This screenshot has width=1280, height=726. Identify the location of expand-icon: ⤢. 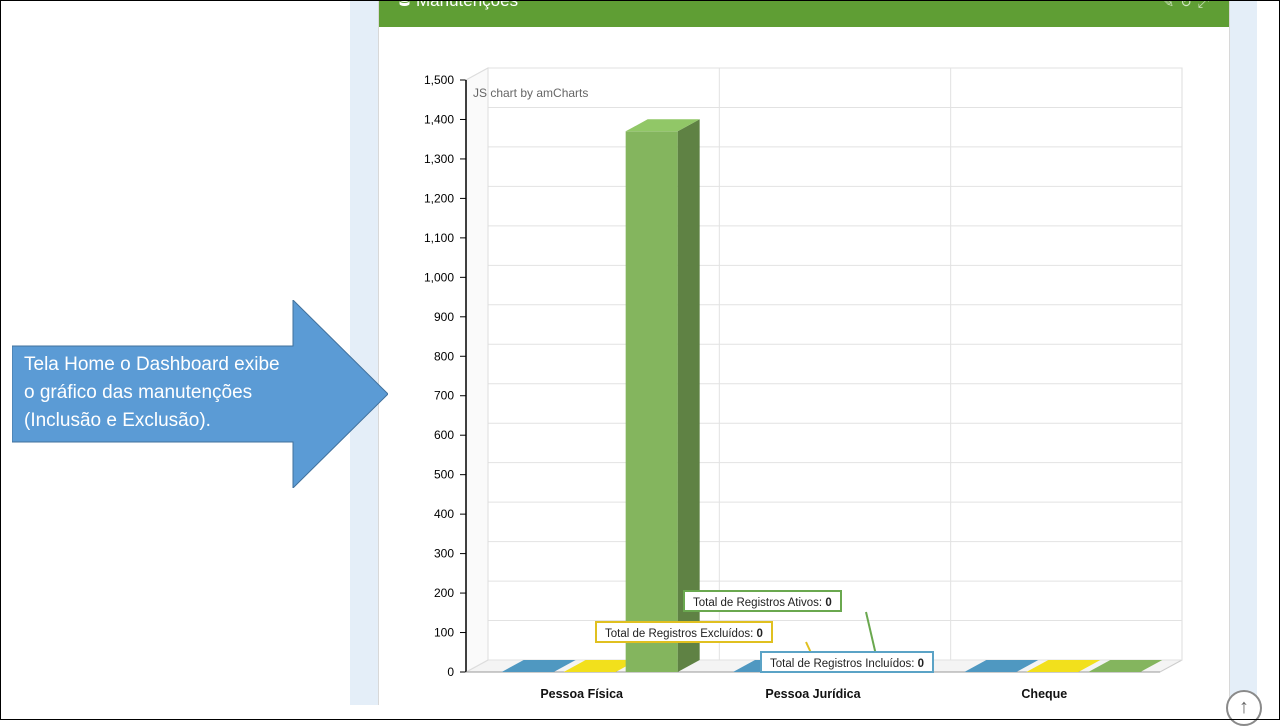
(1206, 5).